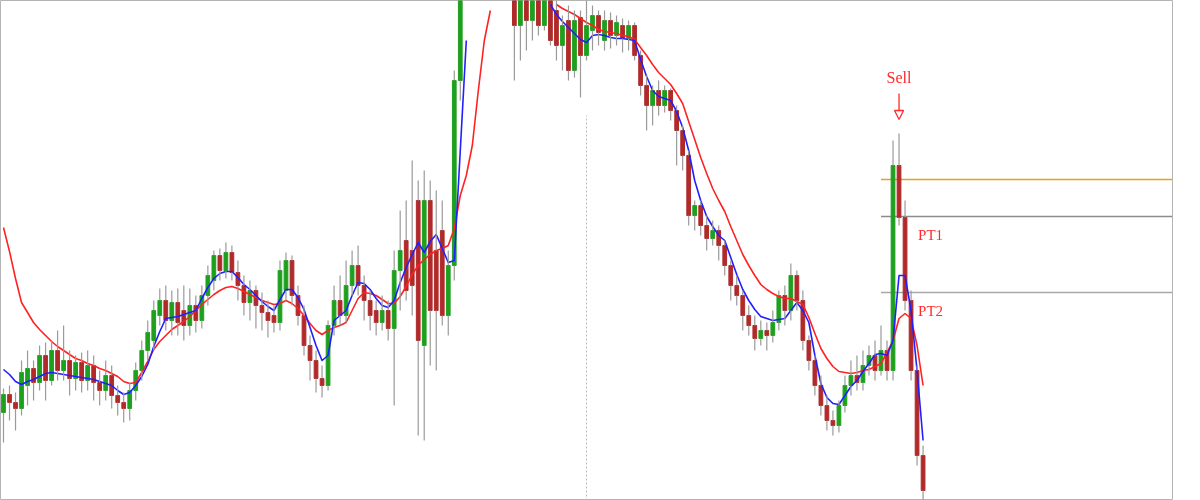 The width and height of the screenshot is (1200, 500). I want to click on annotation: Sell, so click(899, 77).